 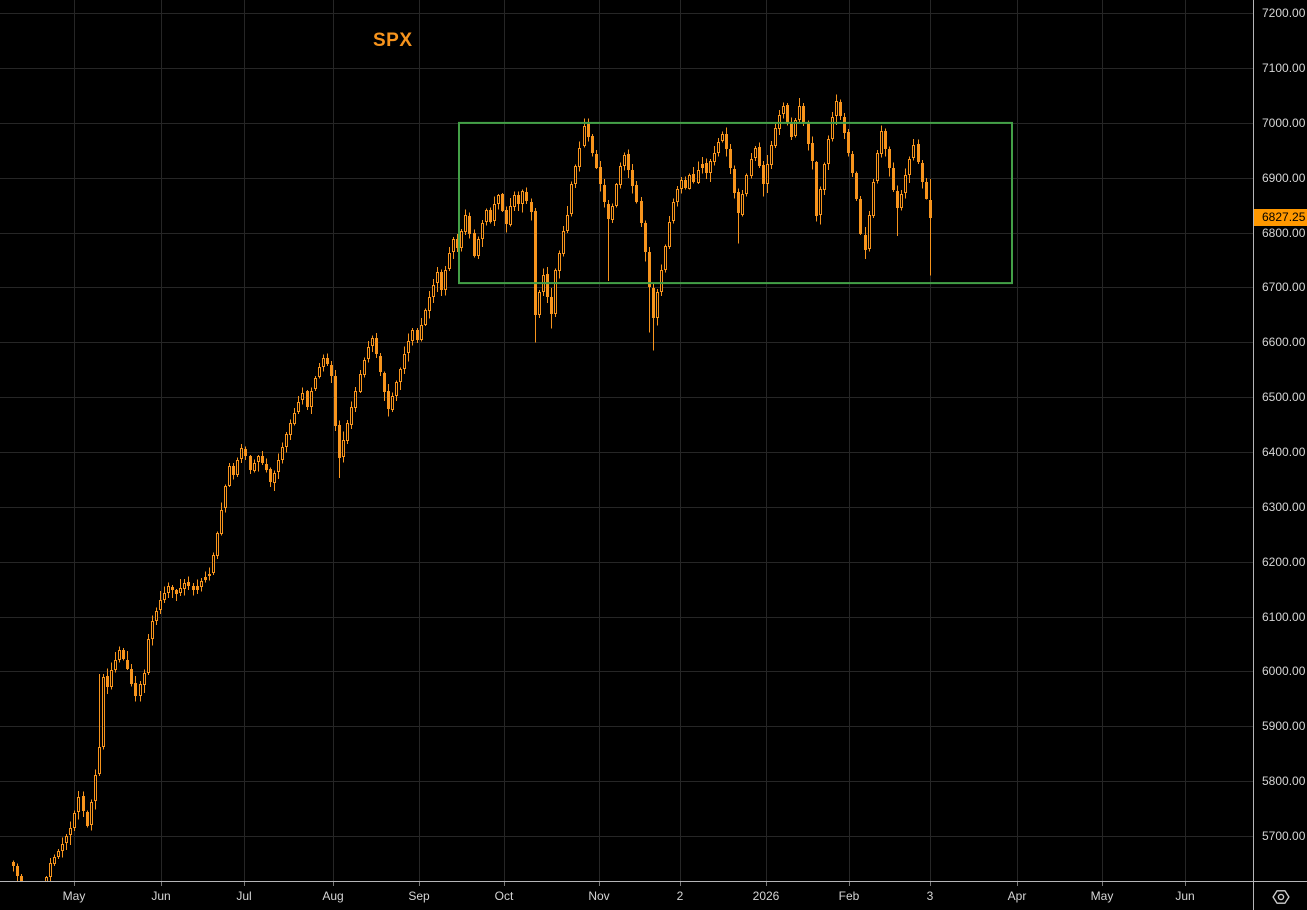 I want to click on range-box-drawing, so click(x=735, y=203).